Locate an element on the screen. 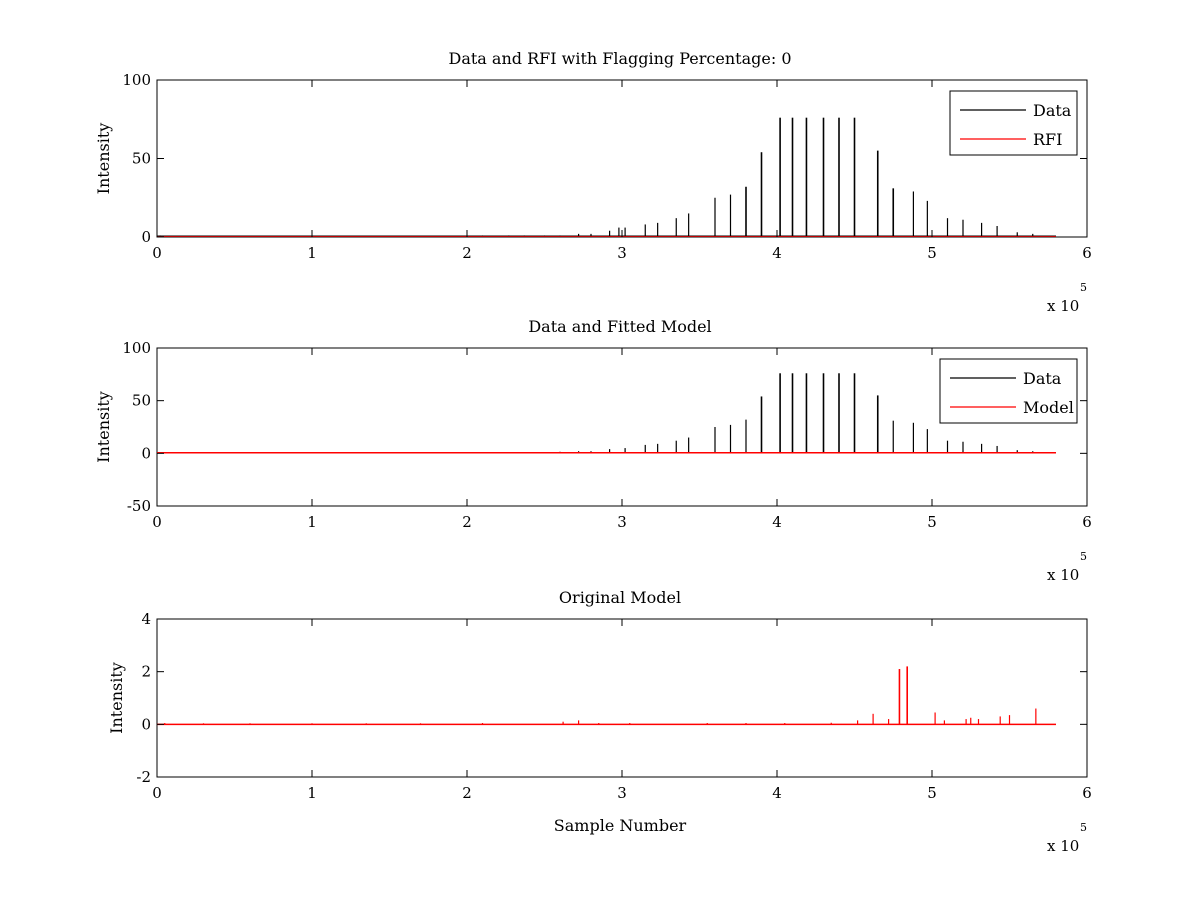  x-axis-label: Sample Number is located at coordinates (620, 825).